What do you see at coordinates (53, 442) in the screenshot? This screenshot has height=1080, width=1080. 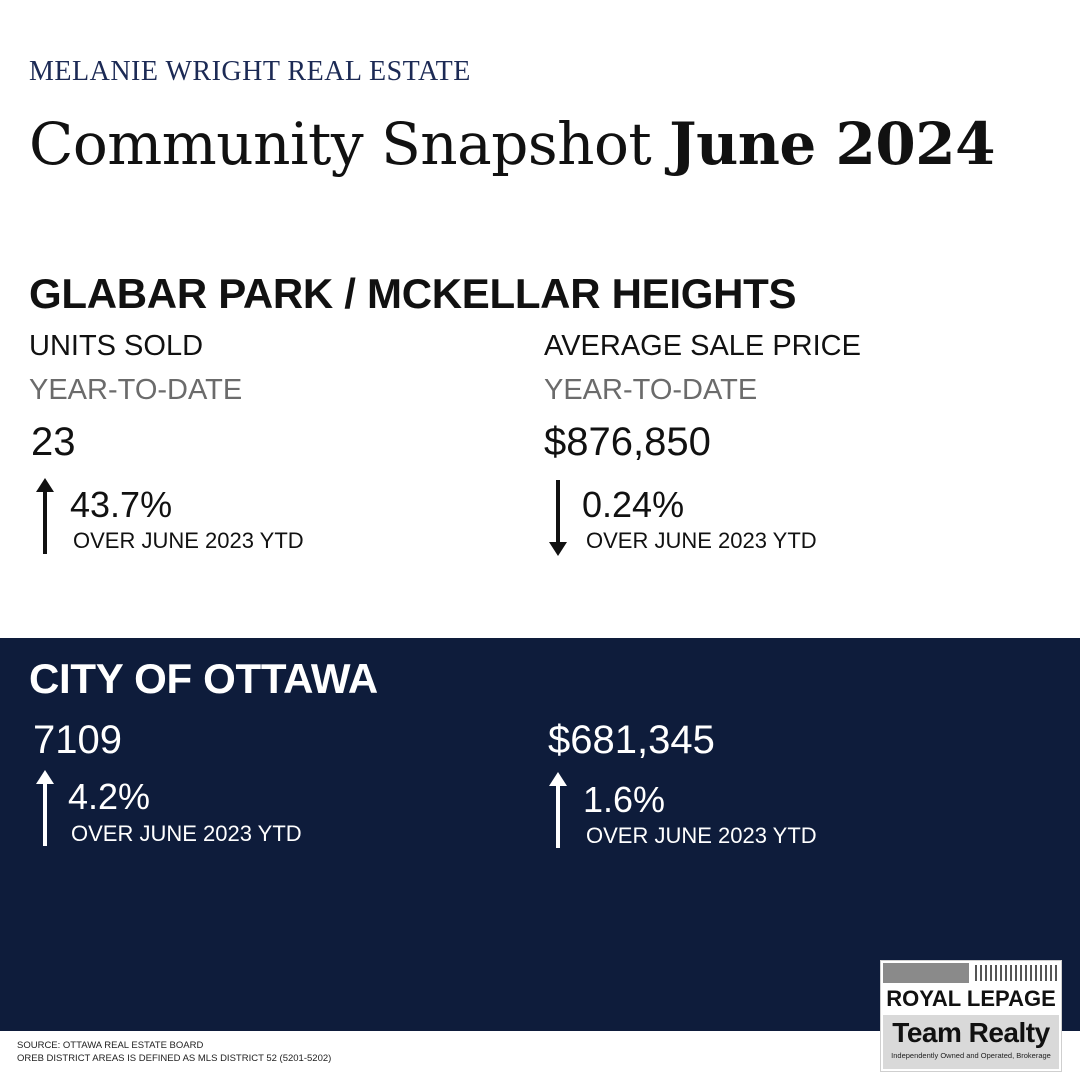 I see `units-sold-value: 23` at bounding box center [53, 442].